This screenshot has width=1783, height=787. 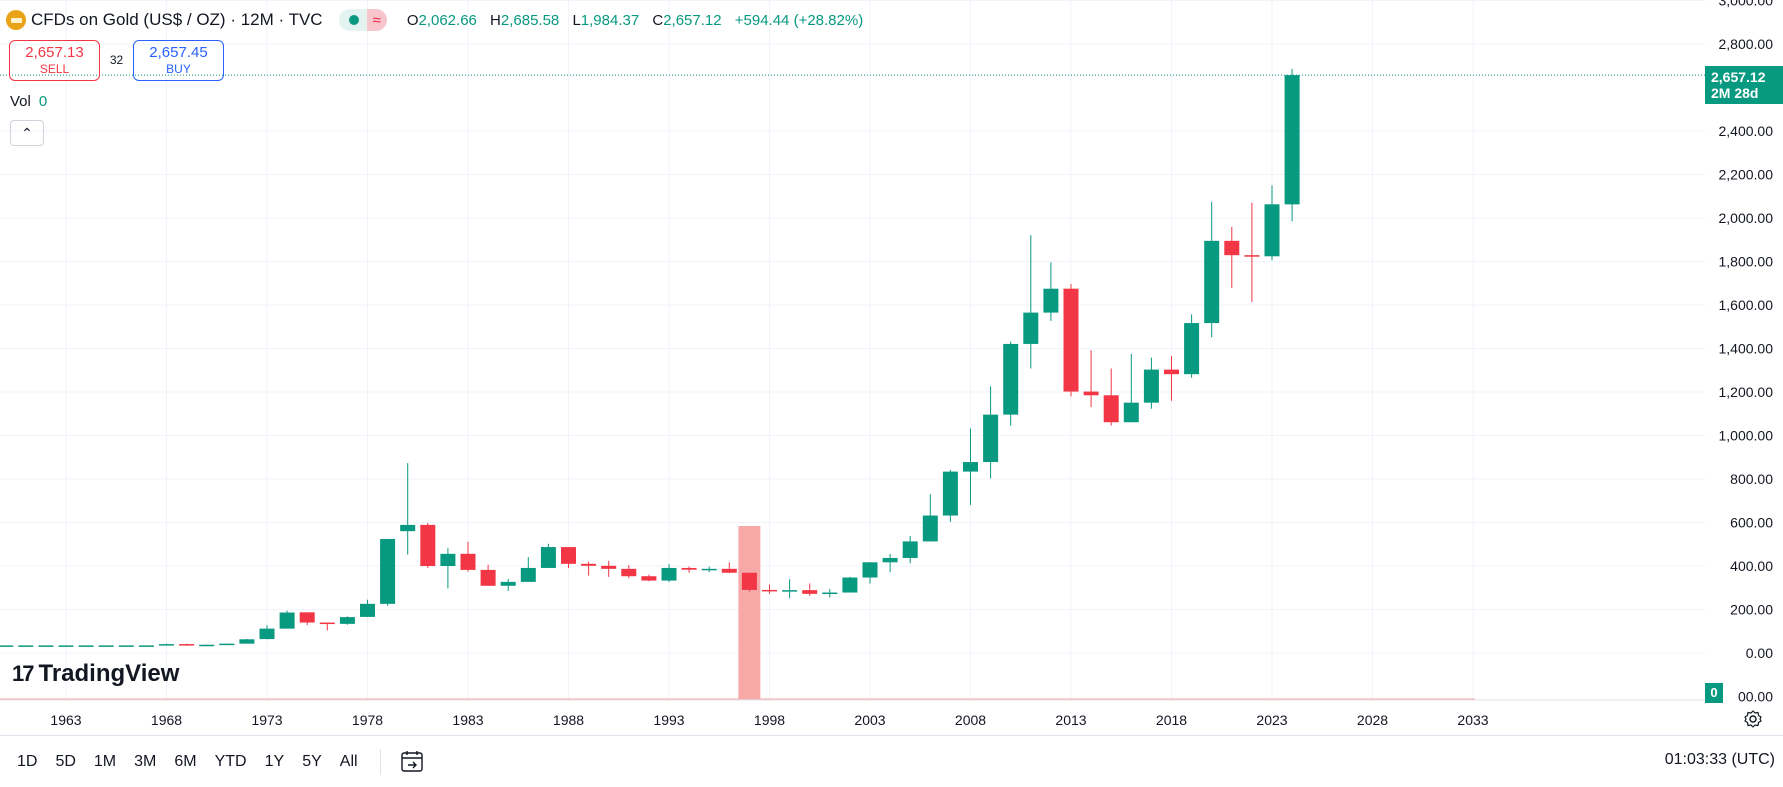 What do you see at coordinates (1746, 262) in the screenshot?
I see `price-tick-label: 1,800.00` at bounding box center [1746, 262].